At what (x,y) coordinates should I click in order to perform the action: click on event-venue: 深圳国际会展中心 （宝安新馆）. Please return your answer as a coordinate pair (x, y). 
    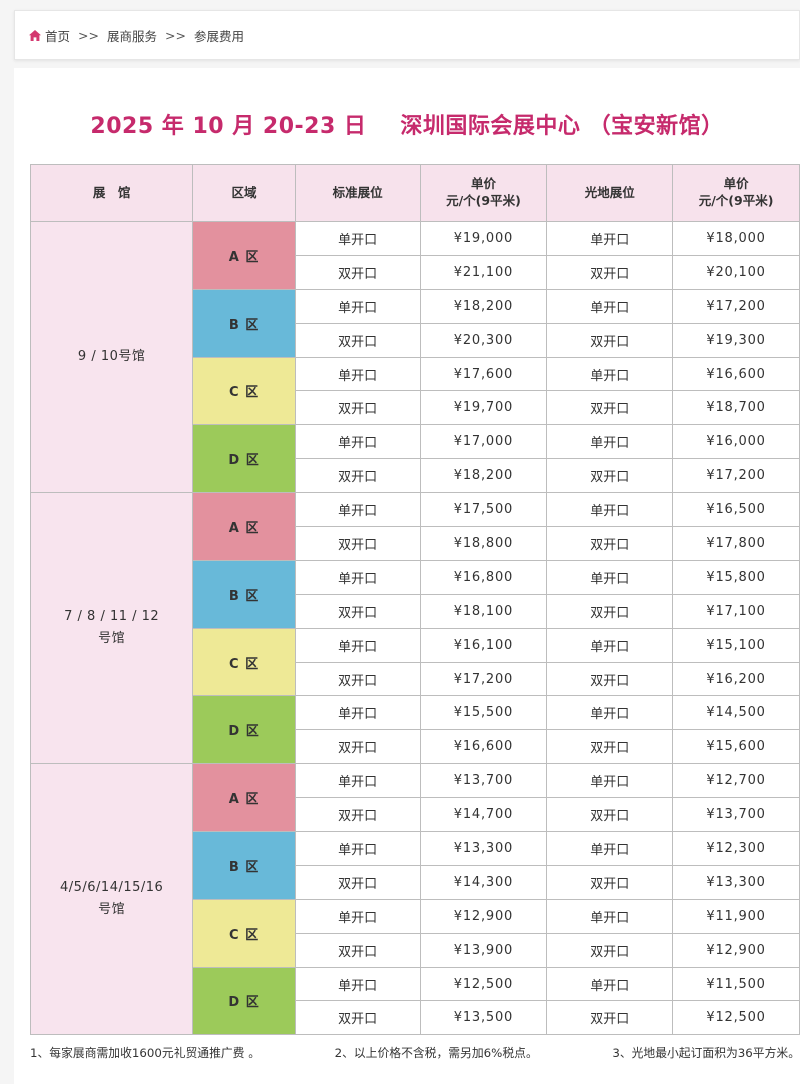
    Looking at the image, I should click on (562, 126).